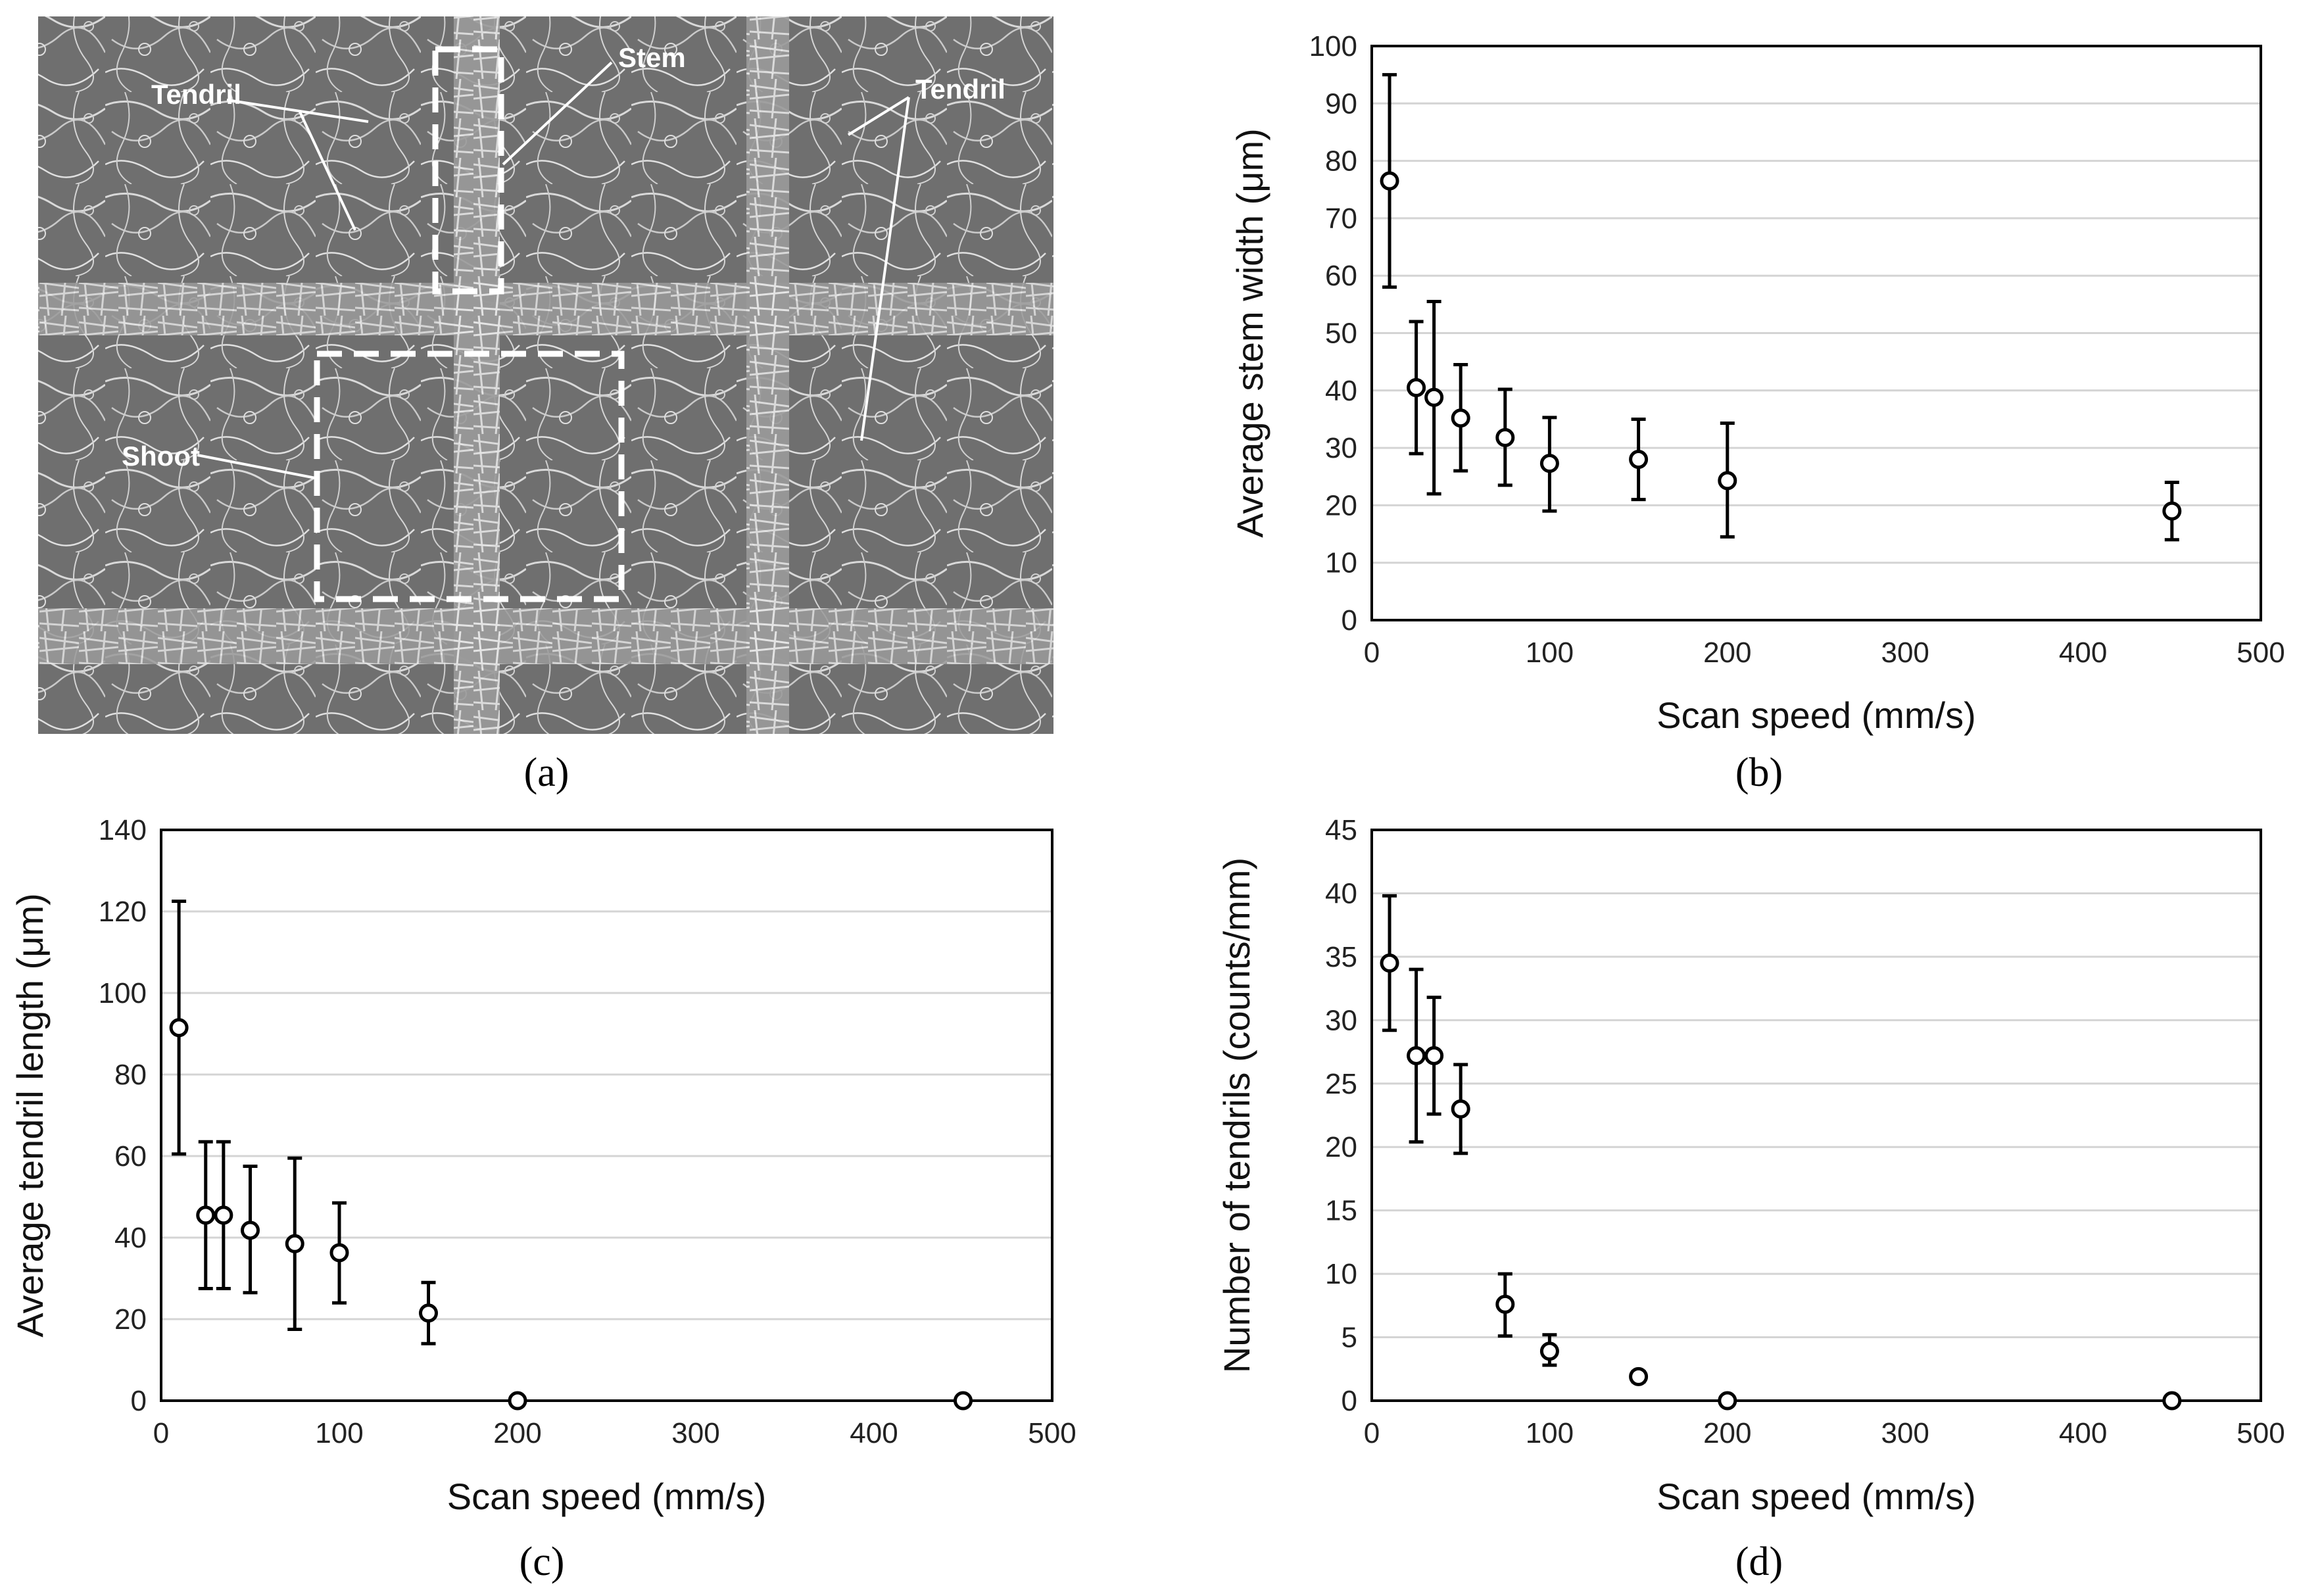  What do you see at coordinates (161, 456) in the screenshot?
I see `sem-label-shoot: Shoot` at bounding box center [161, 456].